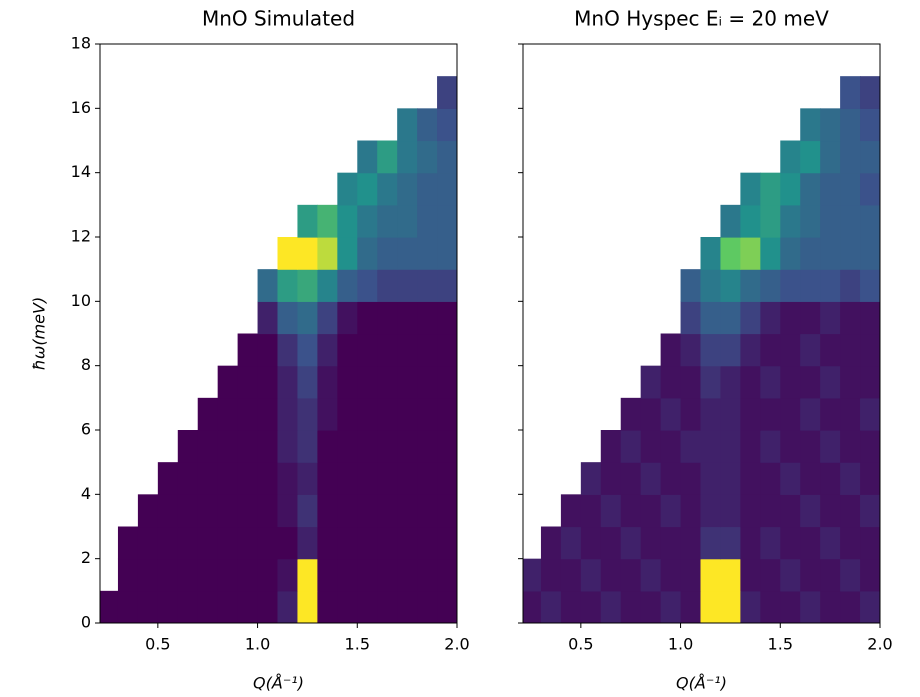 The image size is (920, 697). What do you see at coordinates (81, 107) in the screenshot?
I see `y-tick-label: 16` at bounding box center [81, 107].